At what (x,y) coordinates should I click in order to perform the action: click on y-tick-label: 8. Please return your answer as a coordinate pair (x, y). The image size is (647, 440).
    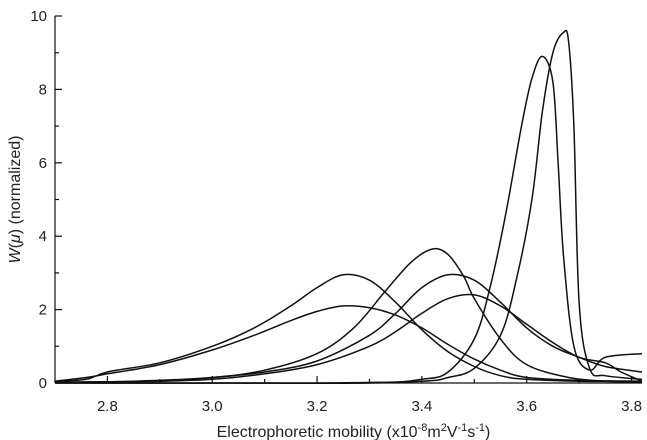
    Looking at the image, I should click on (43, 89).